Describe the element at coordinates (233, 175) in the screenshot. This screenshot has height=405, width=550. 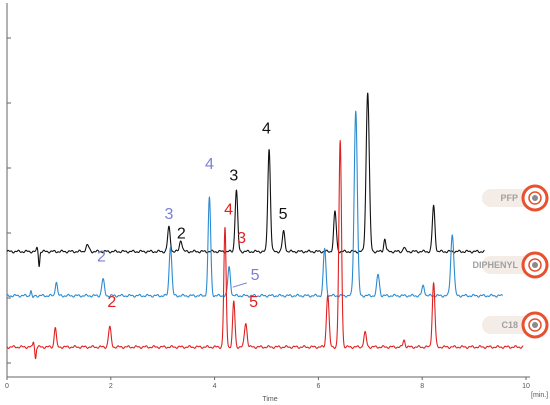
I see `peak-label-pfp: 3` at that location.